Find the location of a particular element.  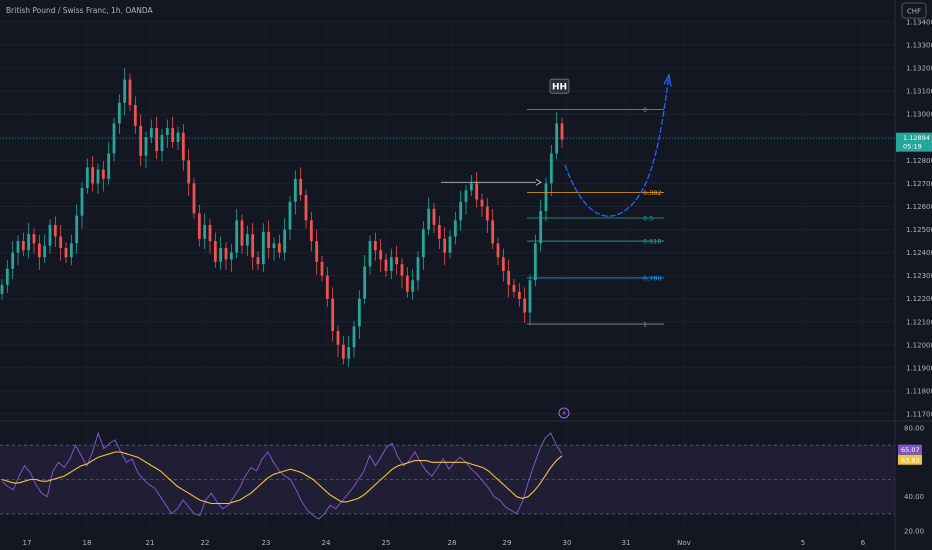

currency-badge: CHF is located at coordinates (914, 10).